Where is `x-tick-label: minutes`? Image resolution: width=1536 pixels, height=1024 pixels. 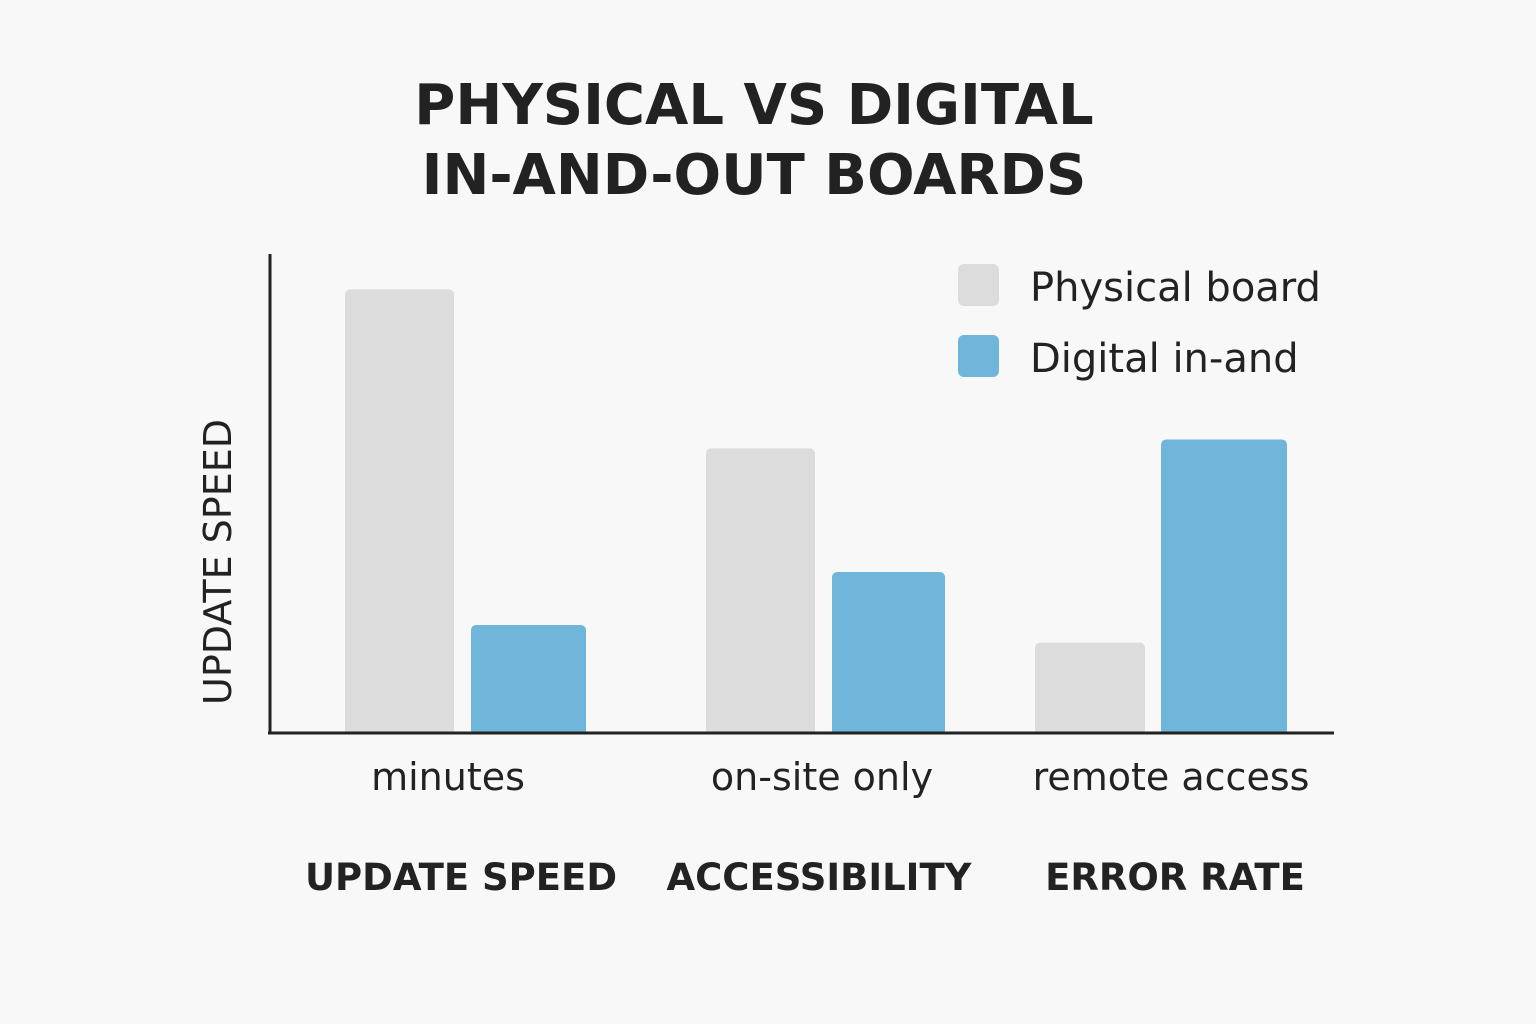
x-tick-label: minutes is located at coordinates (448, 777).